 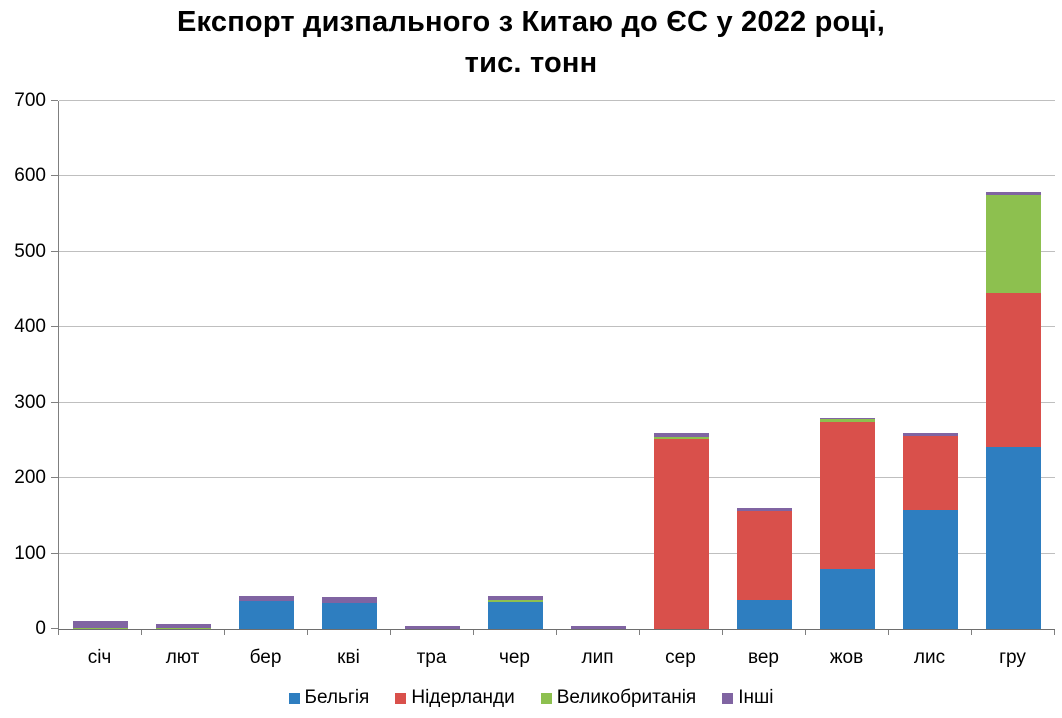 What do you see at coordinates (514, 657) in the screenshot?
I see `x-axis-label-чер: чер` at bounding box center [514, 657].